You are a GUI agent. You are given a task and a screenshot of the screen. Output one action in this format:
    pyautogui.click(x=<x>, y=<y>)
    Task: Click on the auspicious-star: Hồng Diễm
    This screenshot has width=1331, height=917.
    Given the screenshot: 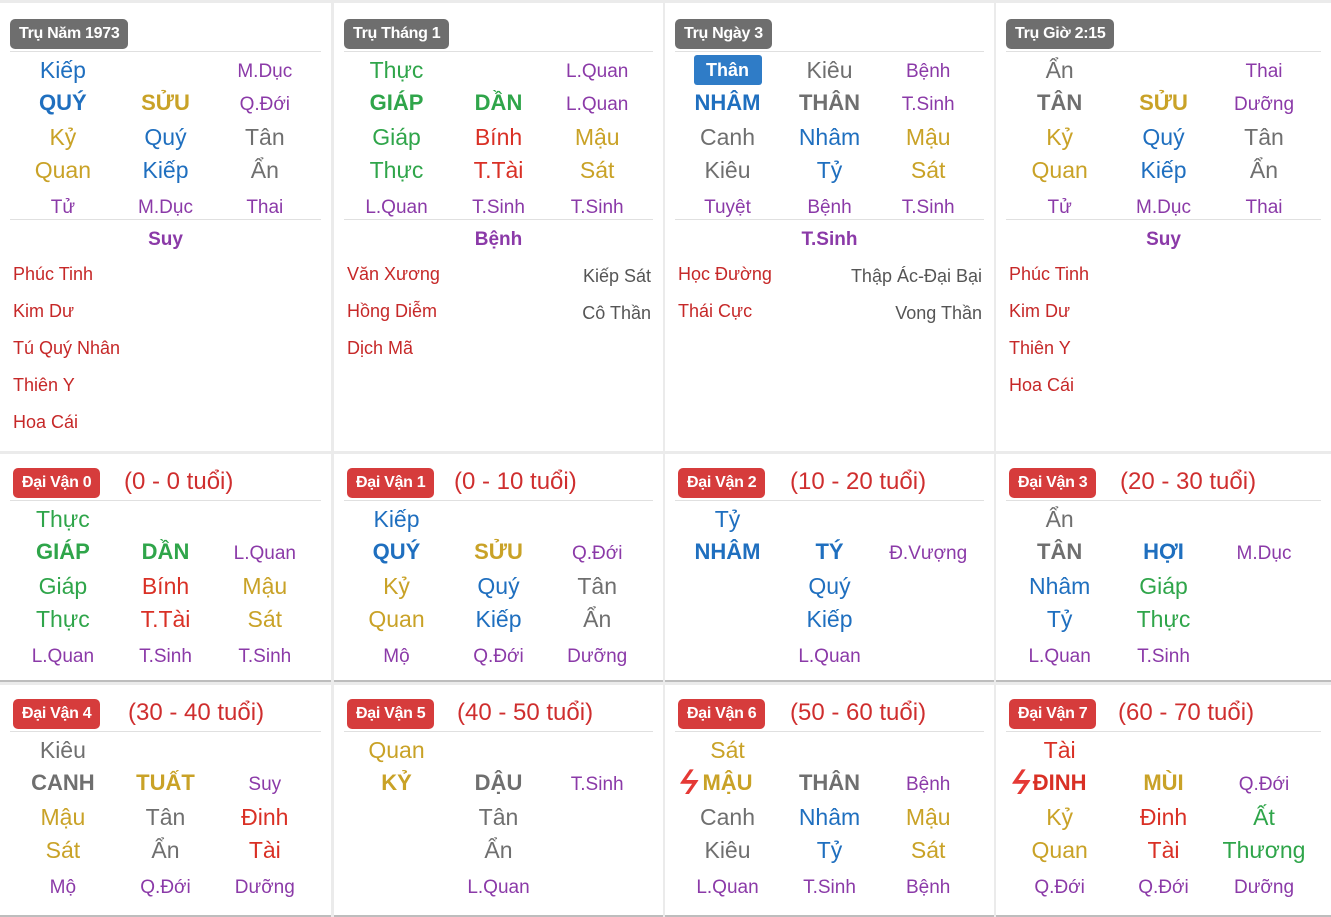 What is the action you would take?
    pyautogui.click(x=392, y=311)
    